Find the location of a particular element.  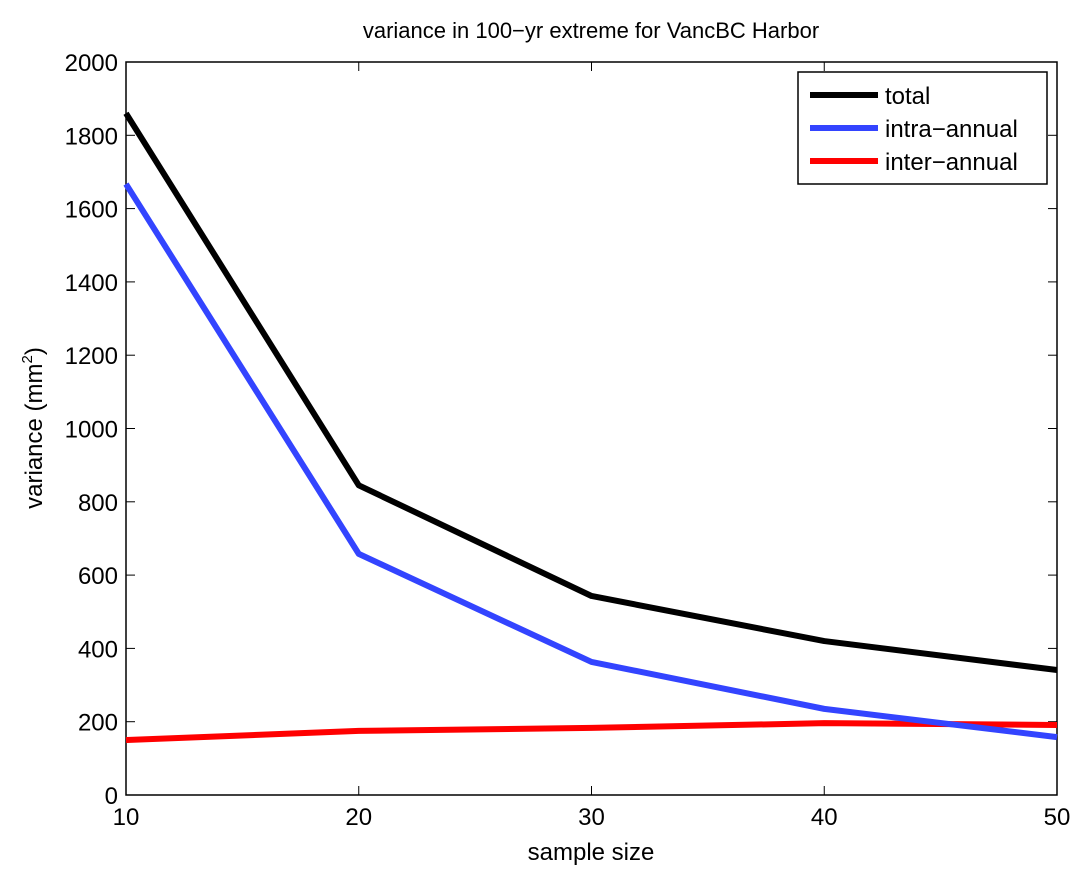

x-tick-label: 10 is located at coordinates (126, 817).